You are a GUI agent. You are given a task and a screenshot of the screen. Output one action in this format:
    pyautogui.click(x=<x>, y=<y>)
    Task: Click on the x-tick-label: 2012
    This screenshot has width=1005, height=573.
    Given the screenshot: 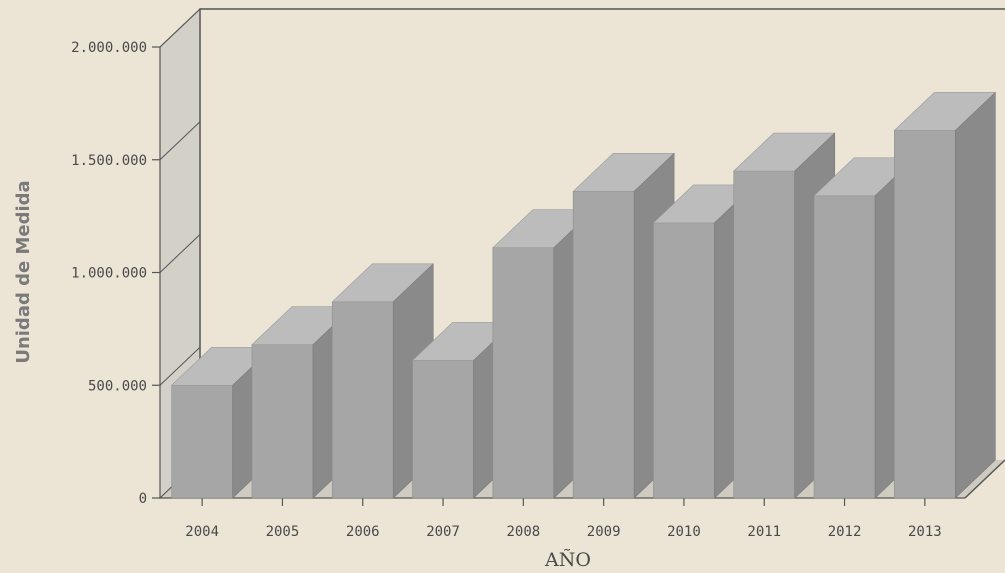 What is the action you would take?
    pyautogui.click(x=845, y=532)
    